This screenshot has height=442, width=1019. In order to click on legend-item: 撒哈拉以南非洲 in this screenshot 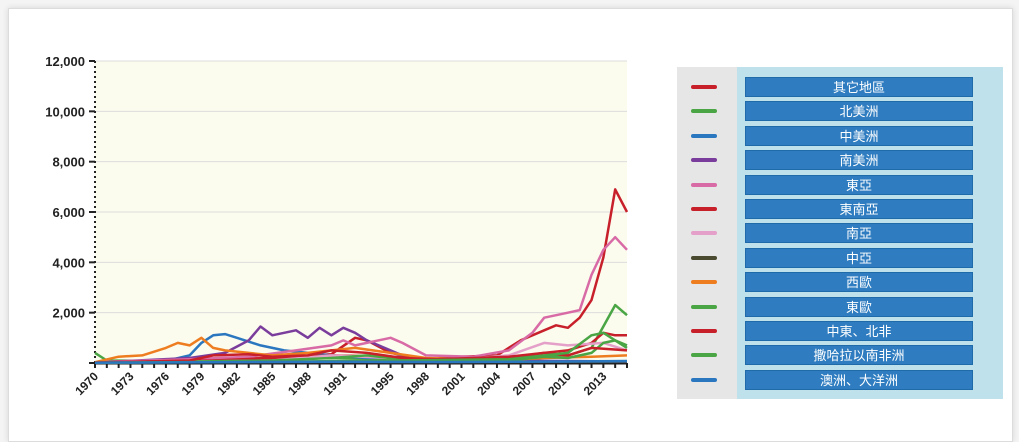, I will do `click(840, 355)`.